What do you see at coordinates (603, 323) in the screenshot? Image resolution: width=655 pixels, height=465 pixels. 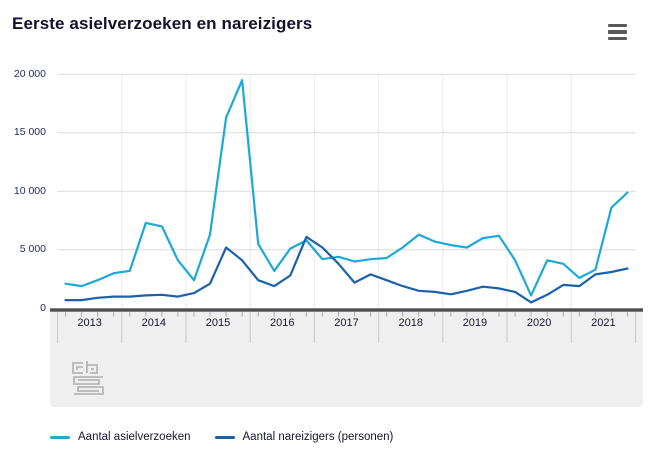 I see `x-year-label: 2021` at bounding box center [603, 323].